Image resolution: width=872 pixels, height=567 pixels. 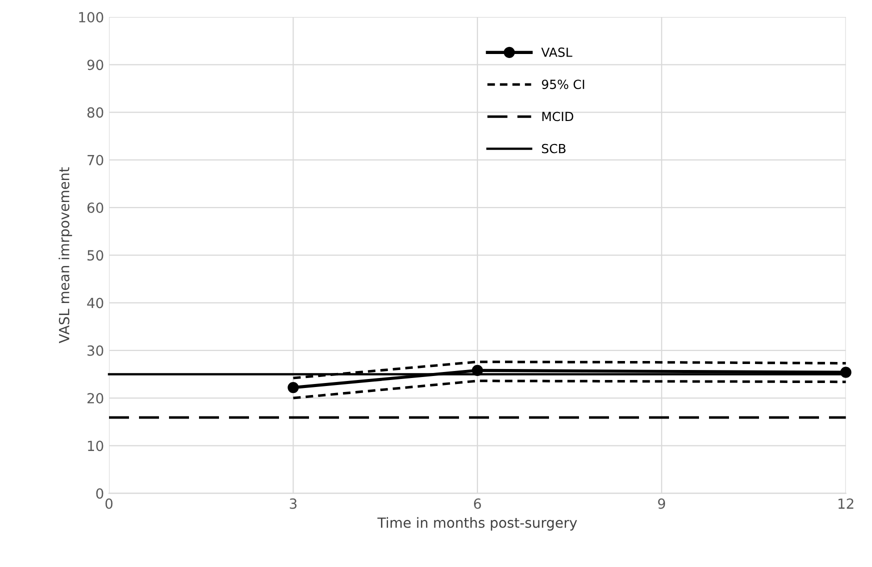 What do you see at coordinates (554, 149) in the screenshot?
I see `legend-label: SCB` at bounding box center [554, 149].